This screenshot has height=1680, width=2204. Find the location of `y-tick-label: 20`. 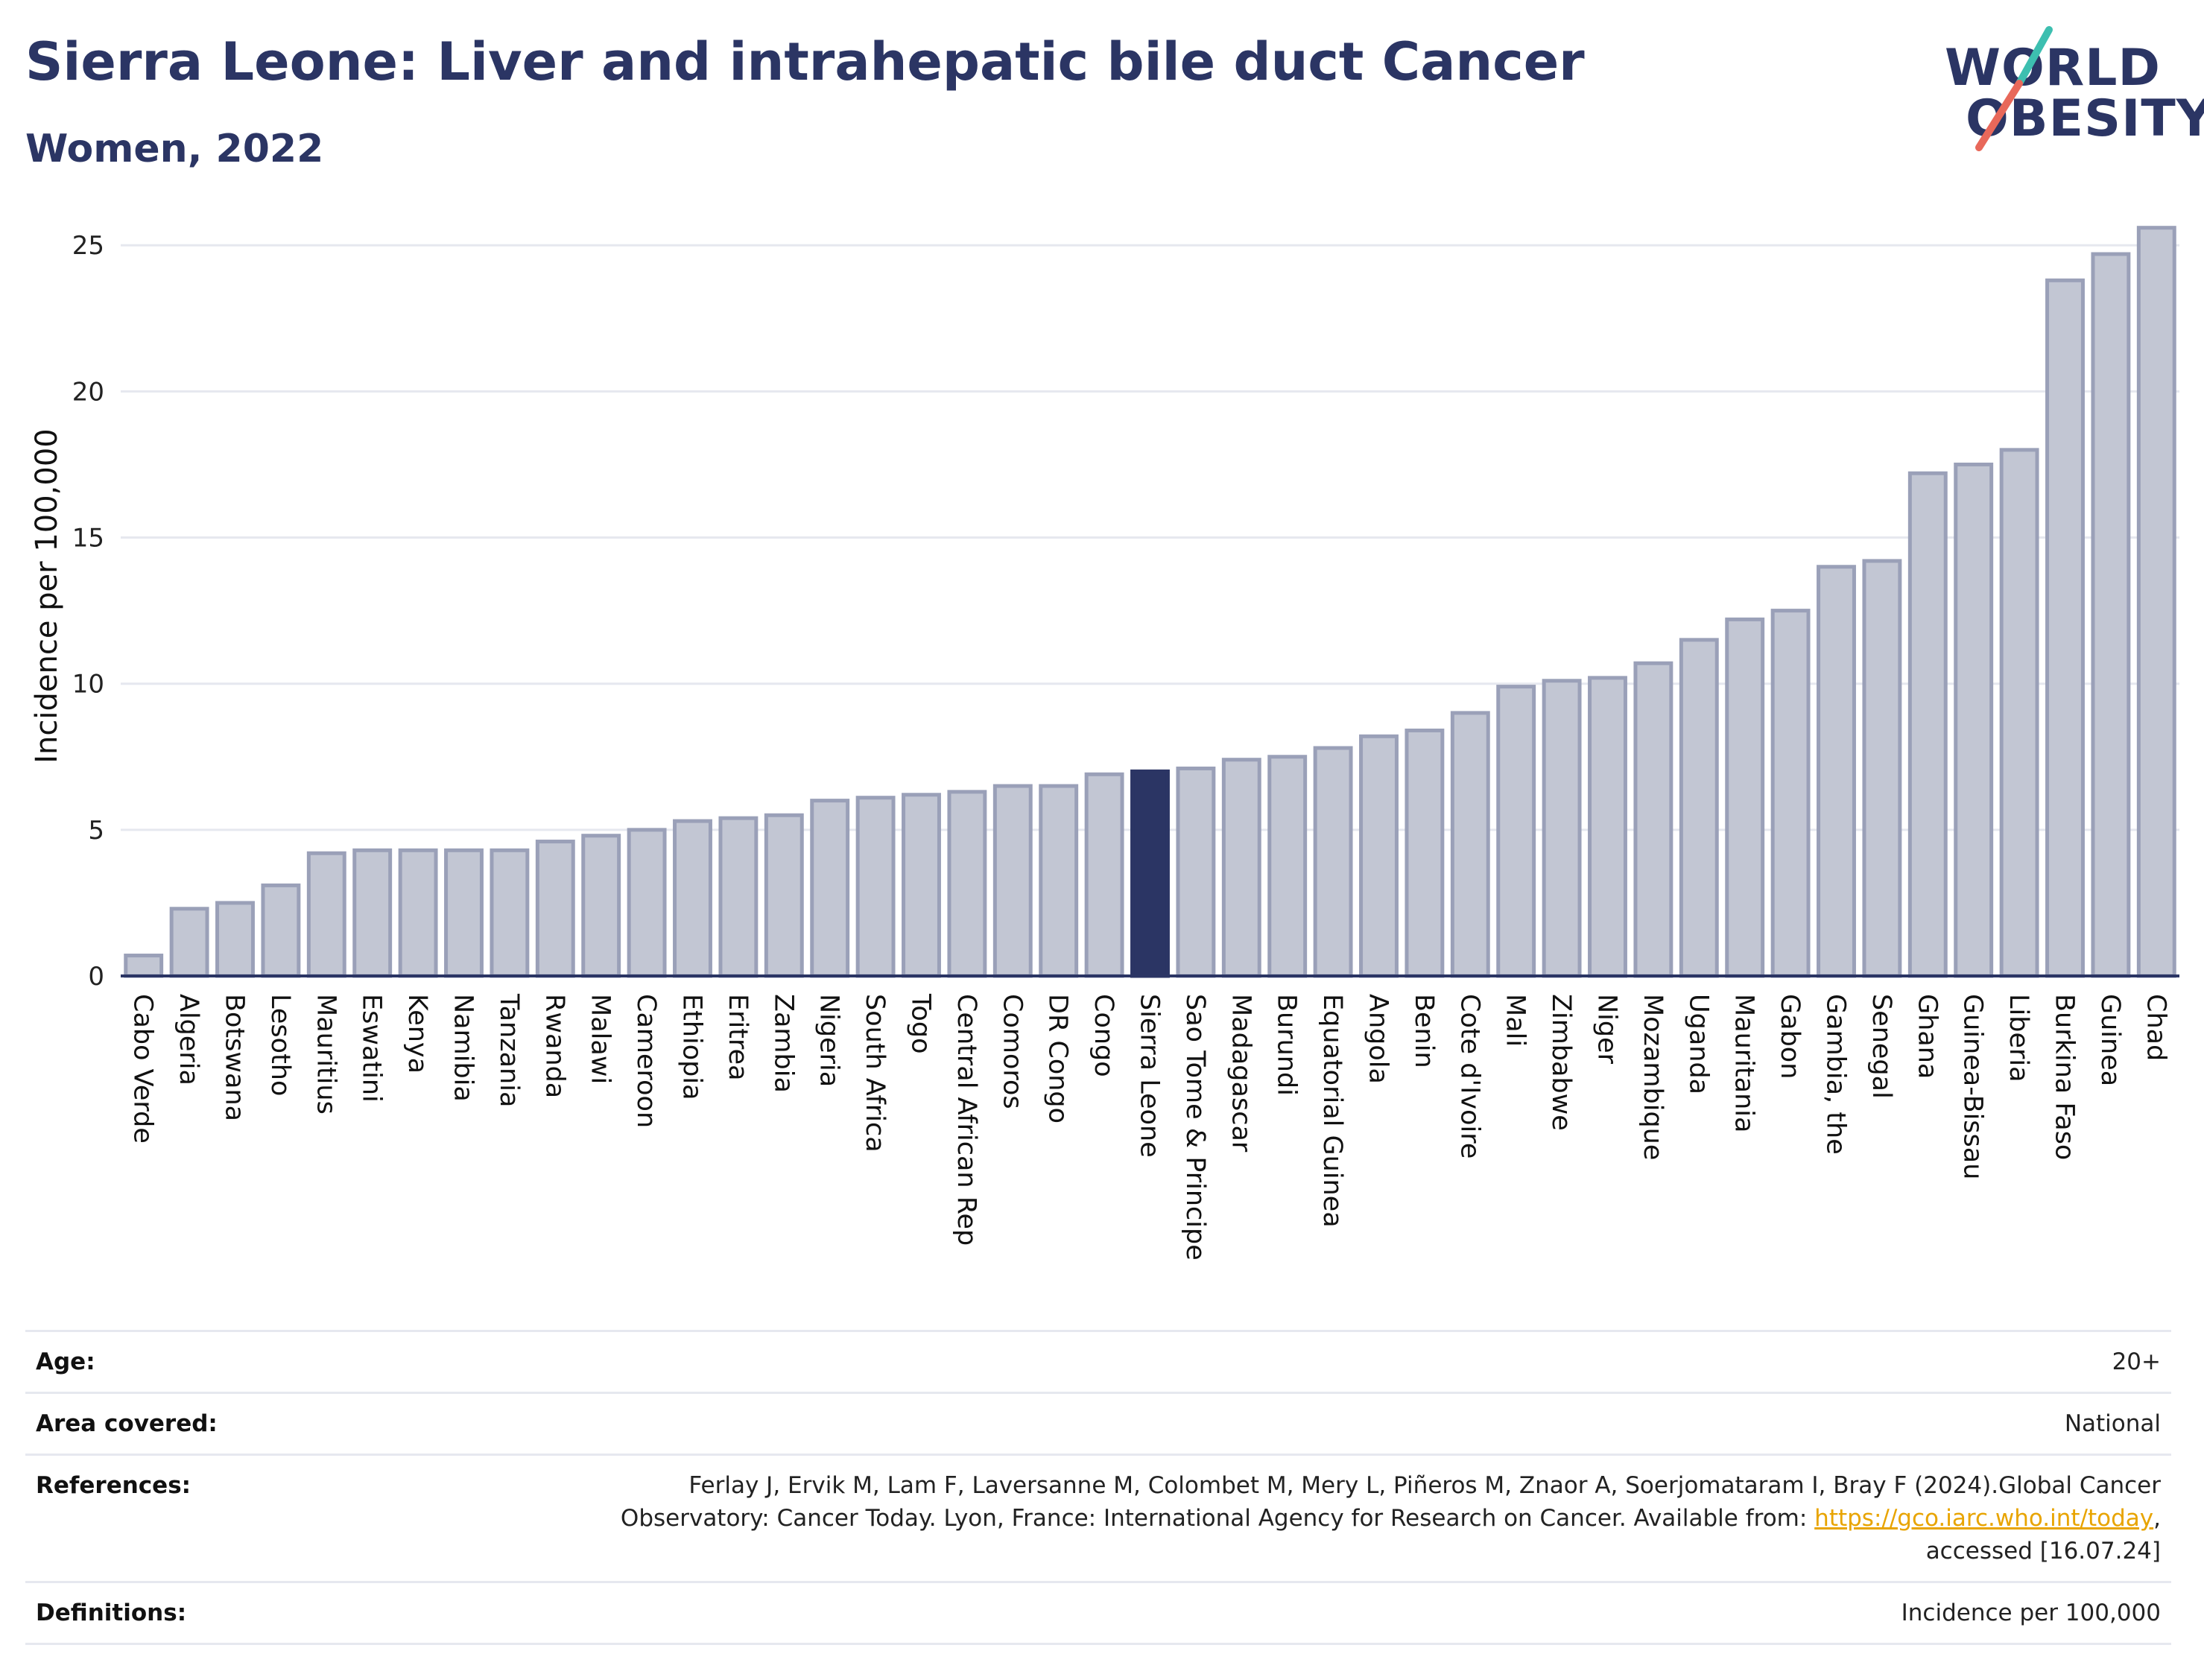

y-tick-label: 20 is located at coordinates (88, 392).